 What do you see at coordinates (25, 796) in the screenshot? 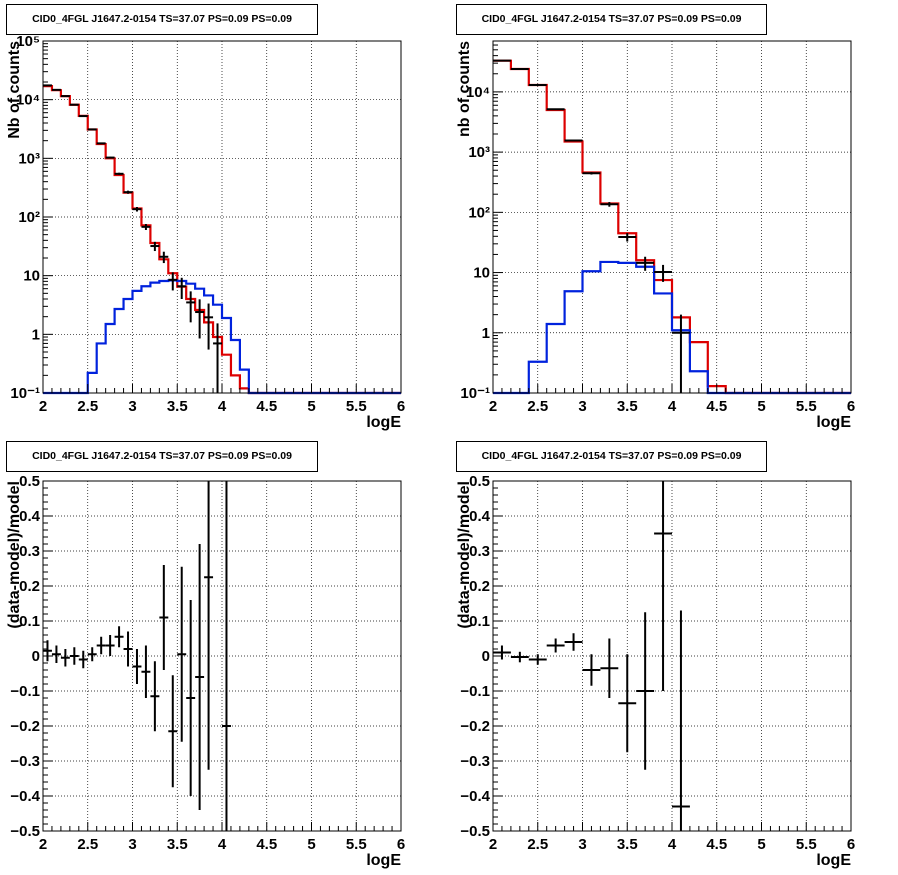
I see `y-tick-label: −0.4` at bounding box center [25, 796].